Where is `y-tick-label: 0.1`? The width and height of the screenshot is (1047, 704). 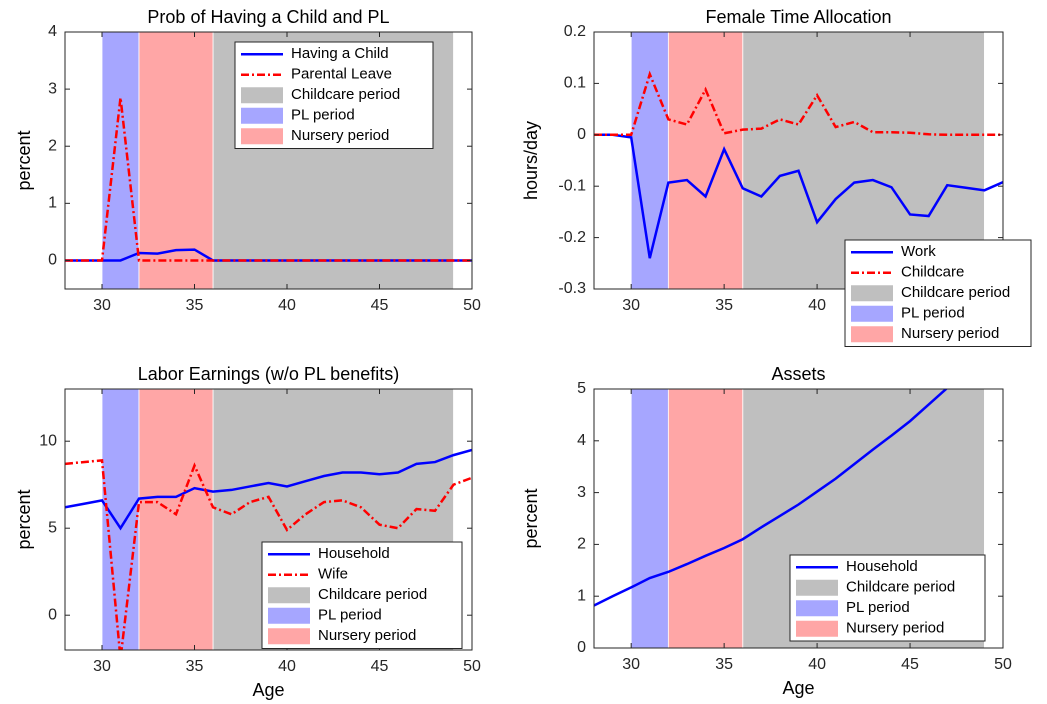
y-tick-label: 0.1 is located at coordinates (575, 83).